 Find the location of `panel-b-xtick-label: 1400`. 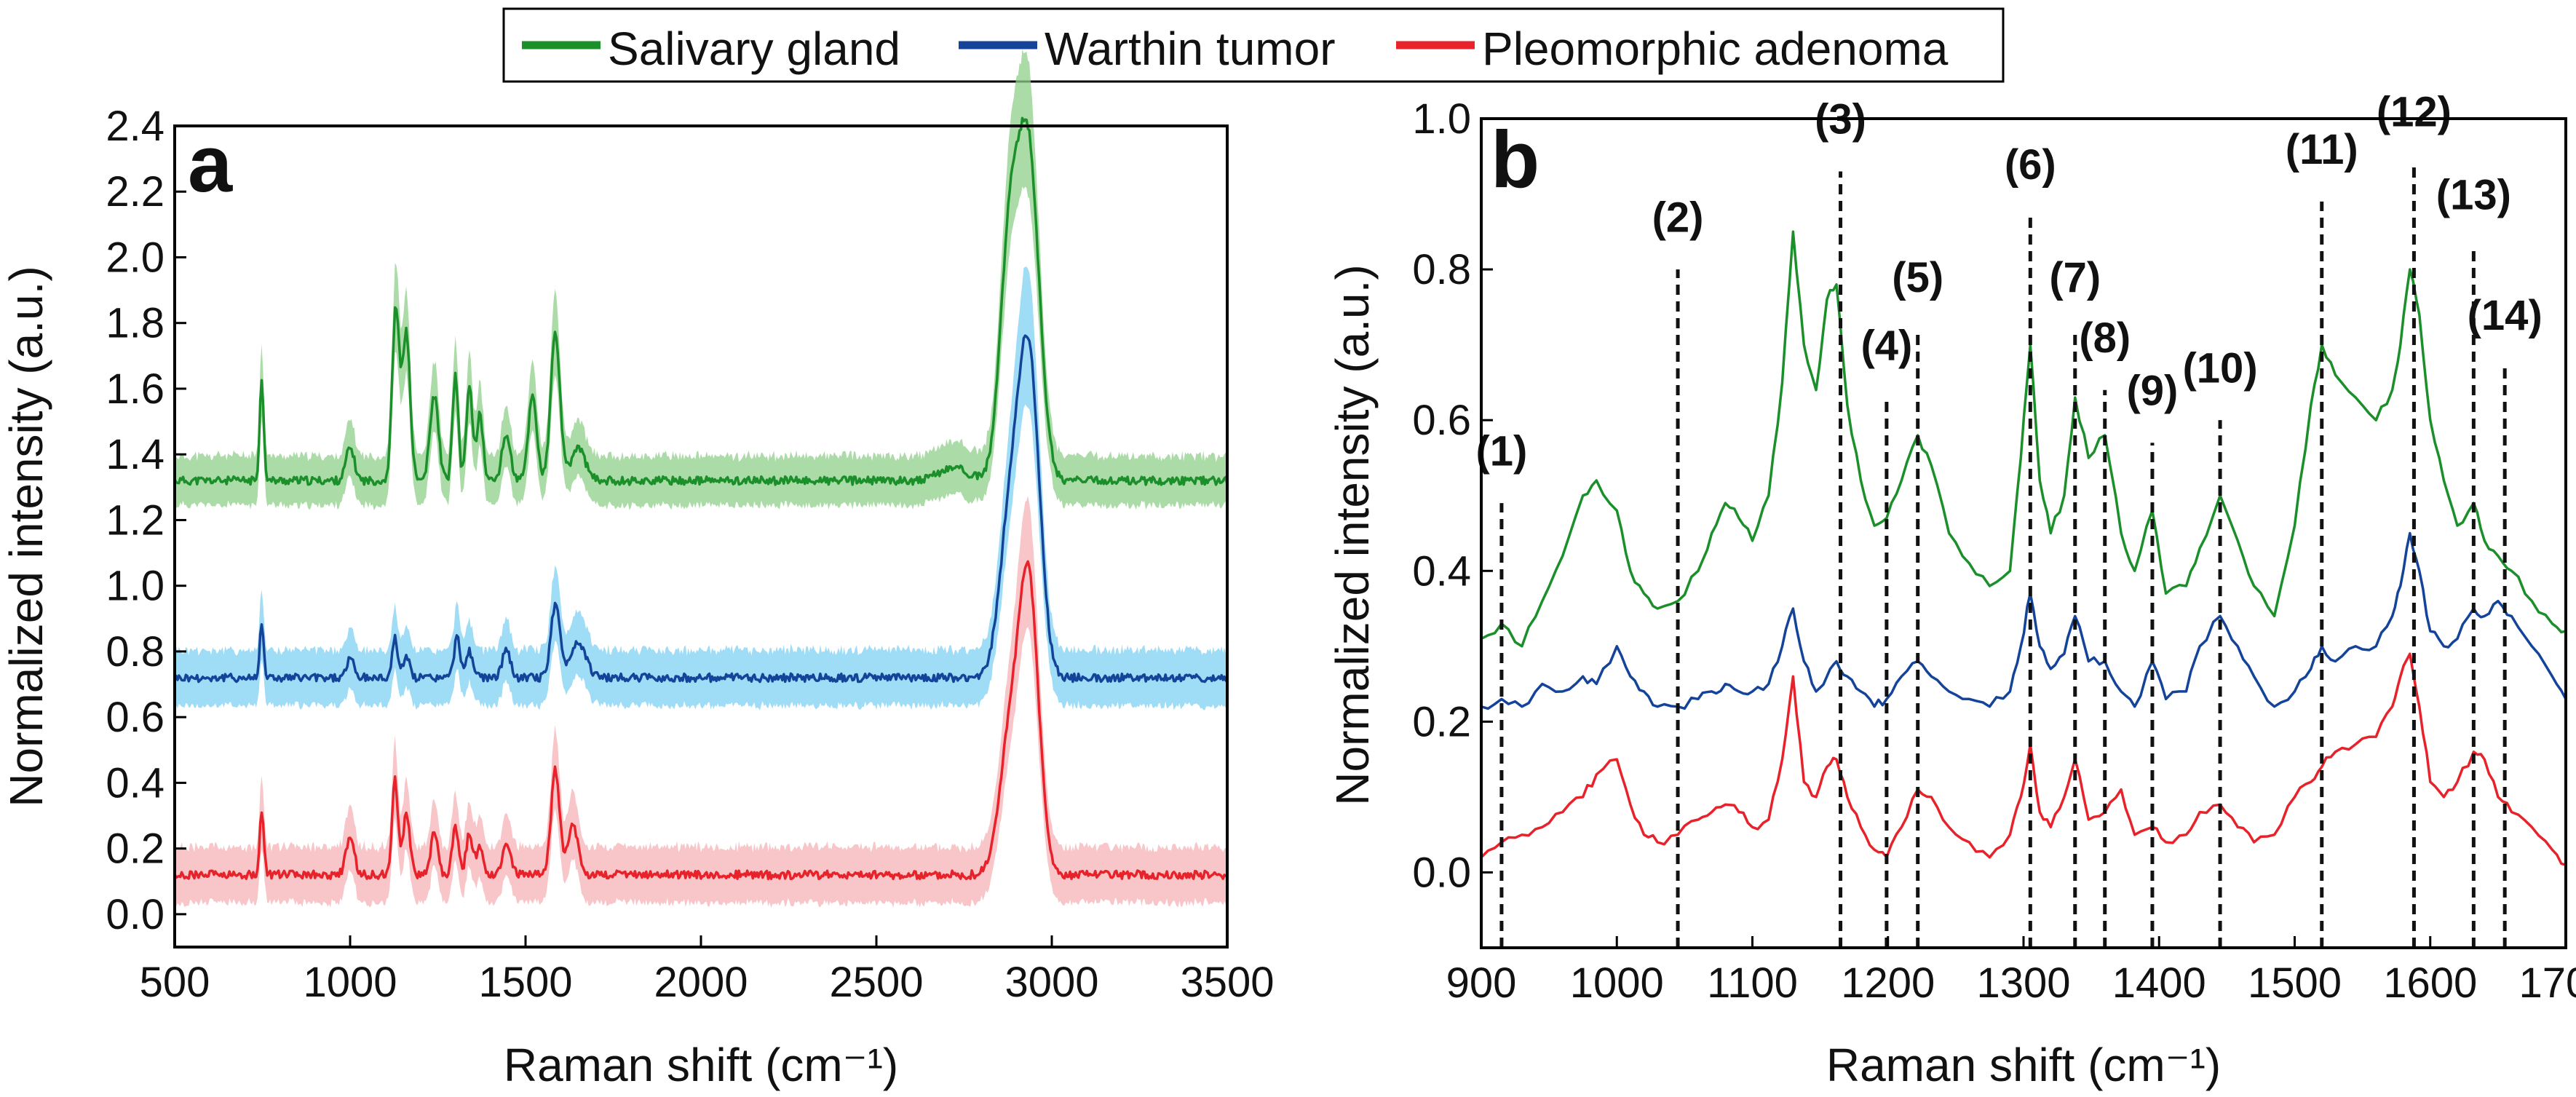

panel-b-xtick-label: 1400 is located at coordinates (2159, 983).